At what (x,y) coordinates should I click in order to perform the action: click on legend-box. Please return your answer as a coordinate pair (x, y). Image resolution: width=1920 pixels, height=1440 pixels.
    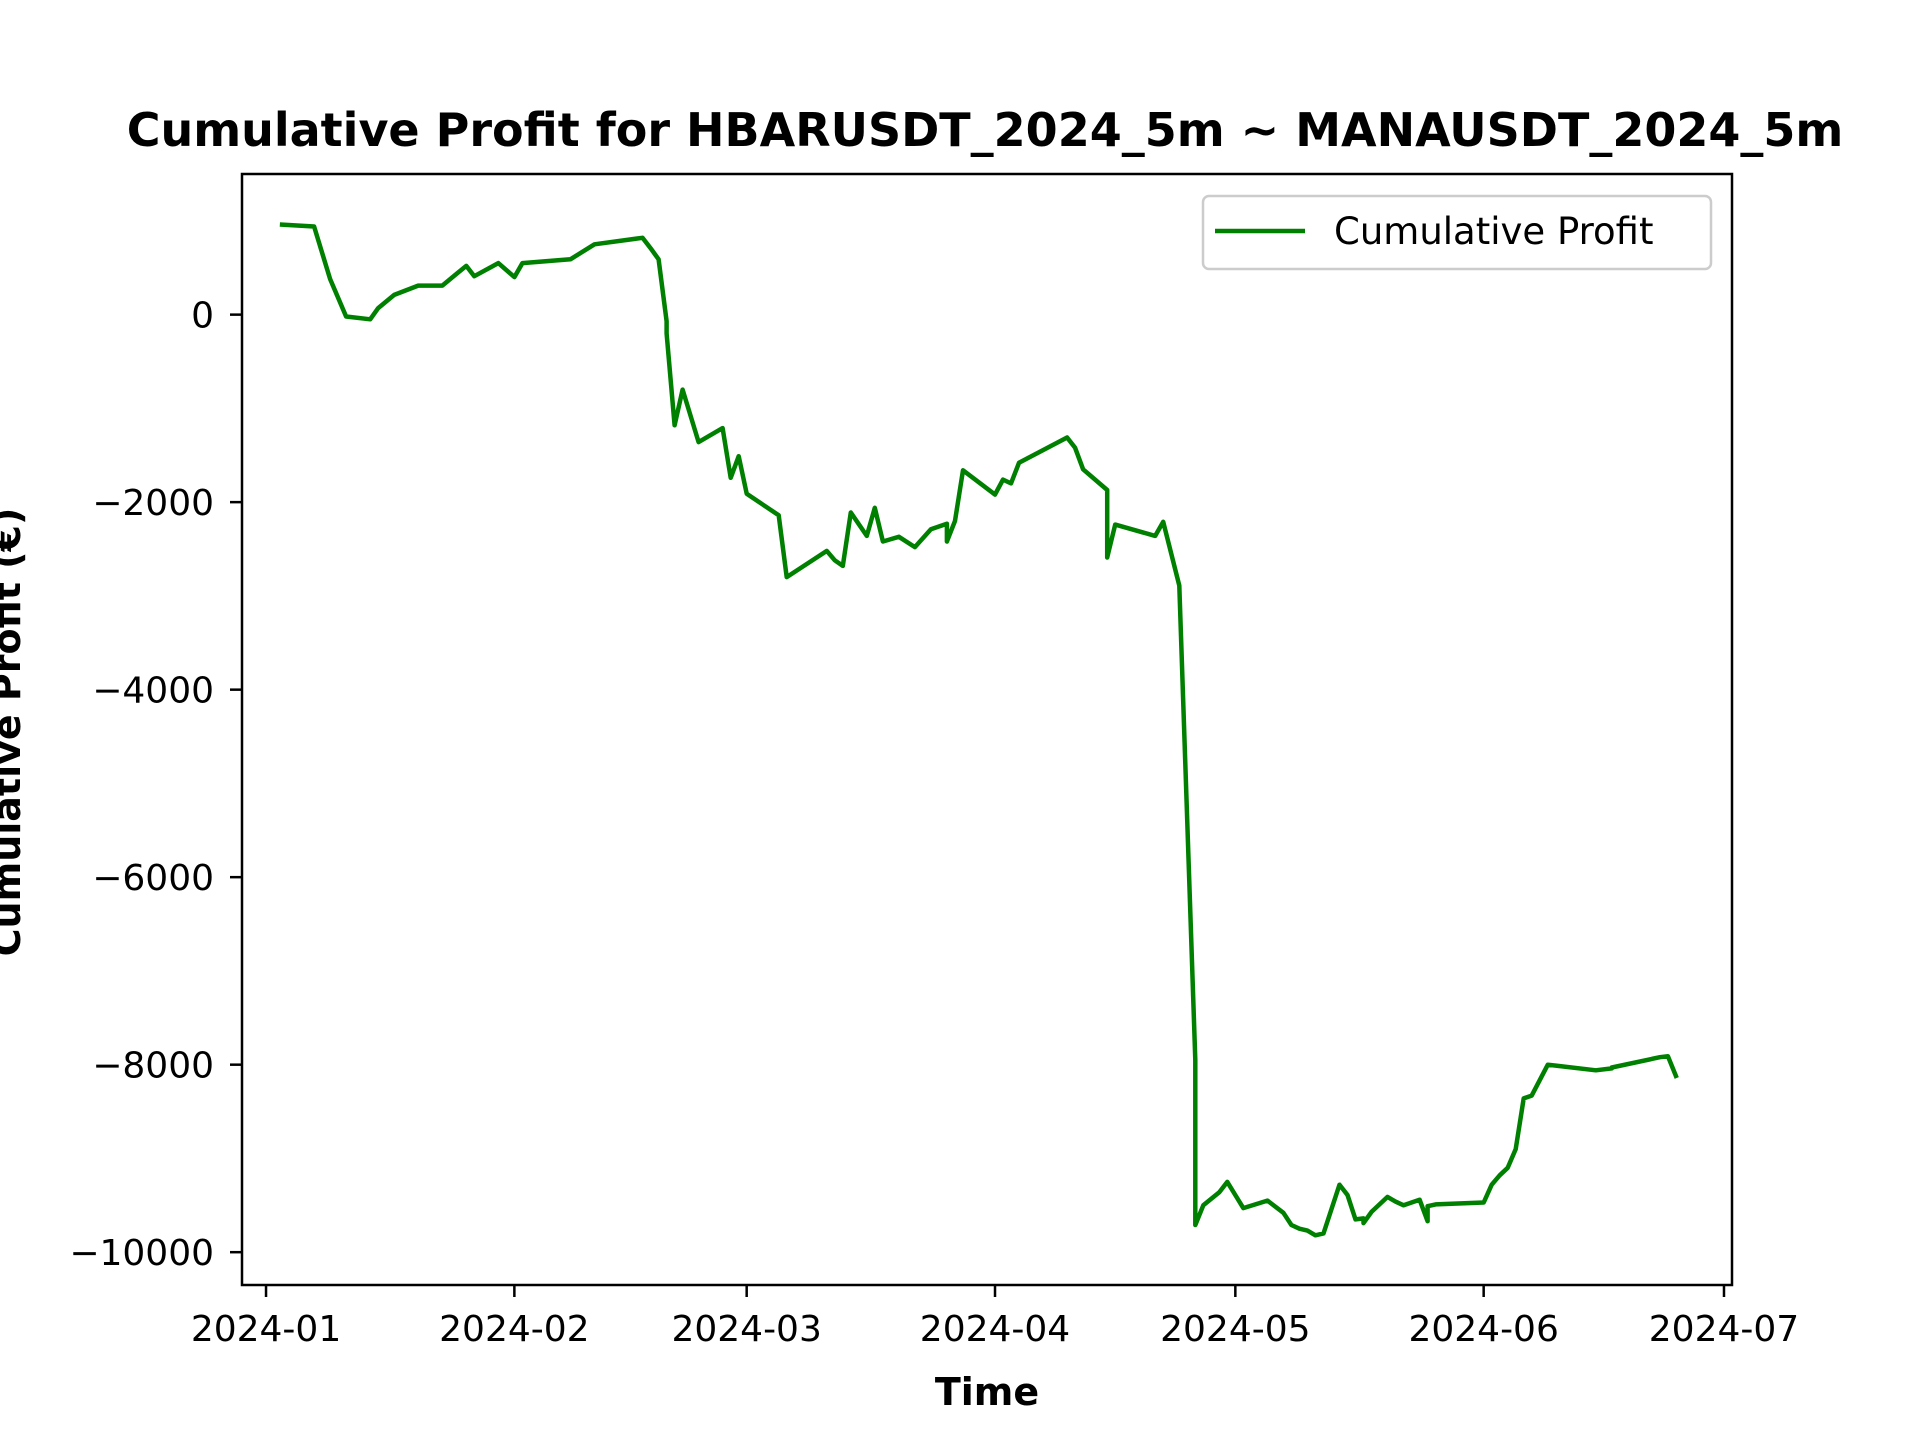
    Looking at the image, I should click on (1457, 232).